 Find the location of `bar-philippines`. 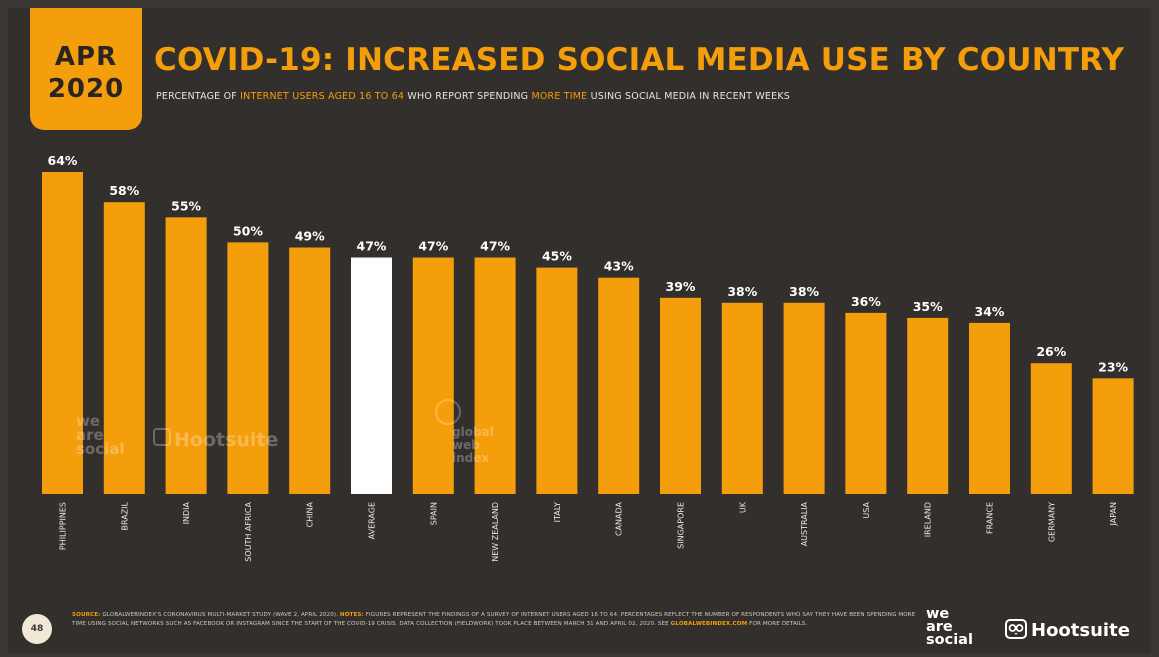

bar-philippines is located at coordinates (62, 333).